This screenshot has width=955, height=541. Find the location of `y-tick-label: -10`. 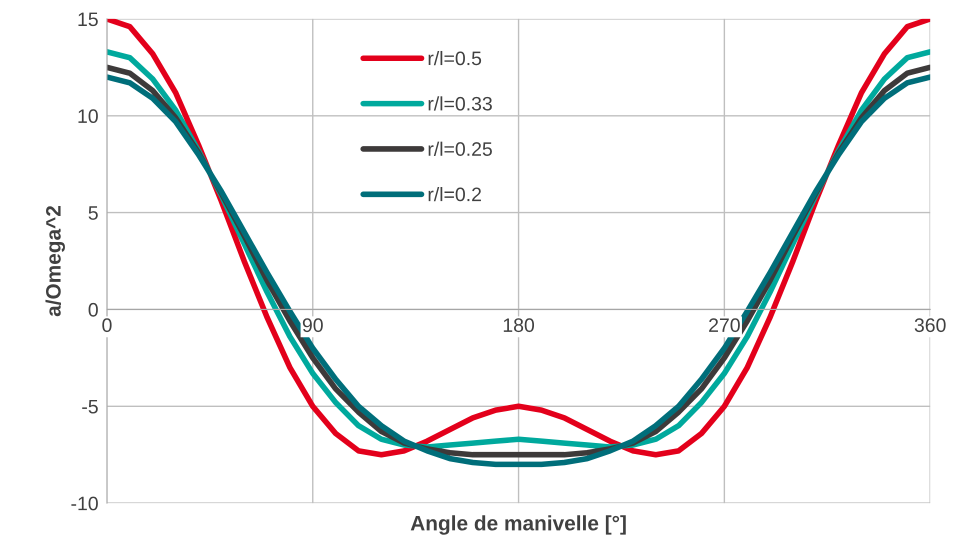

y-tick-label: -10 is located at coordinates (84, 503).